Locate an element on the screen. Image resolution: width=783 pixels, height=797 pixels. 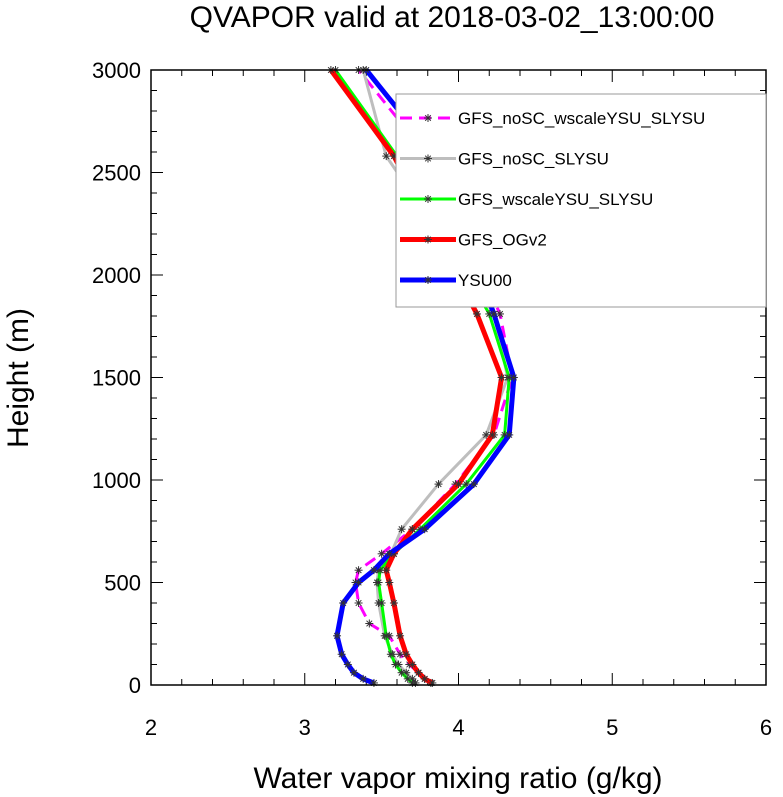
legend-label: GFS_noSC_wscaleYSU_SLYSU is located at coordinates (581, 118).